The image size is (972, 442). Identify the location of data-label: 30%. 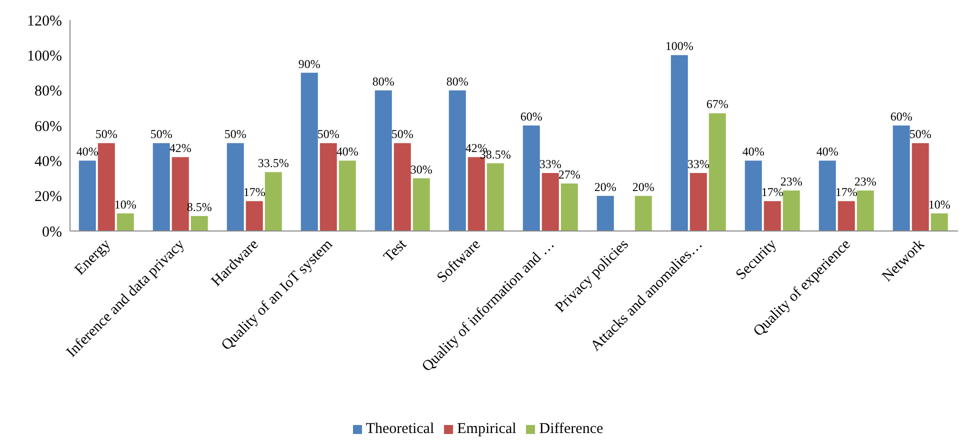
(421, 169).